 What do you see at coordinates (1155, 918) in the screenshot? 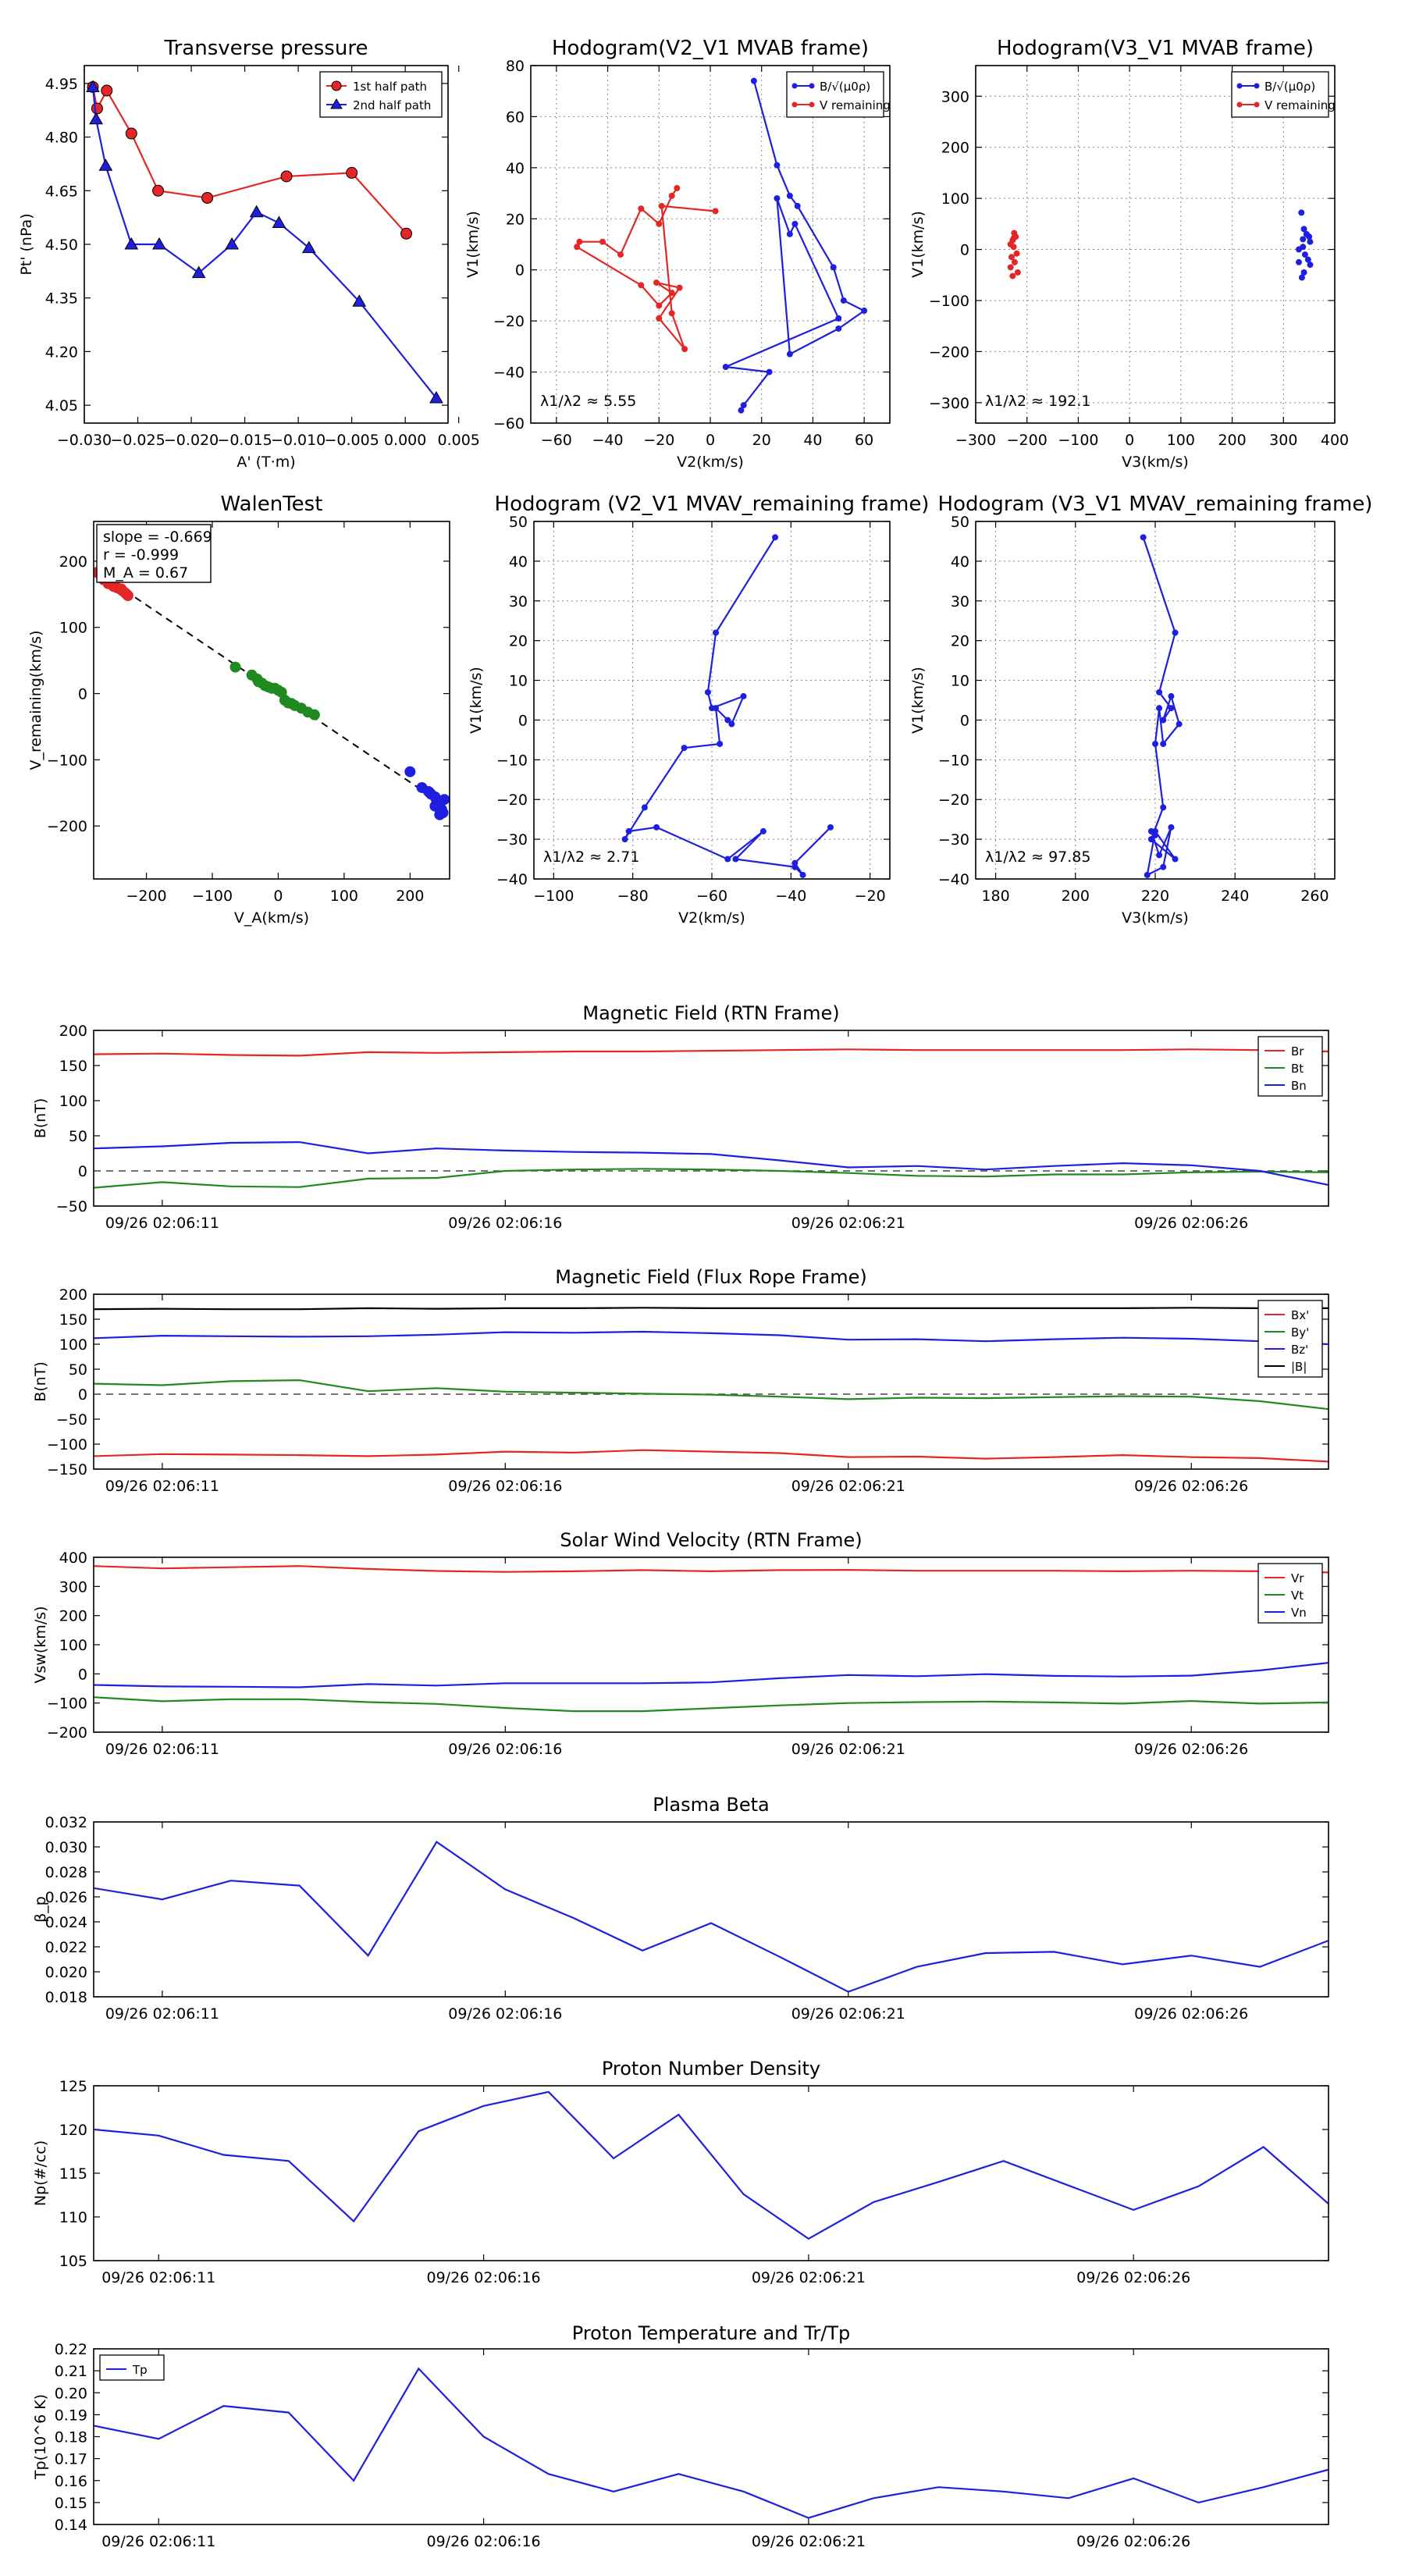
I see `x-axis-label: V3(km/s)` at bounding box center [1155, 918].